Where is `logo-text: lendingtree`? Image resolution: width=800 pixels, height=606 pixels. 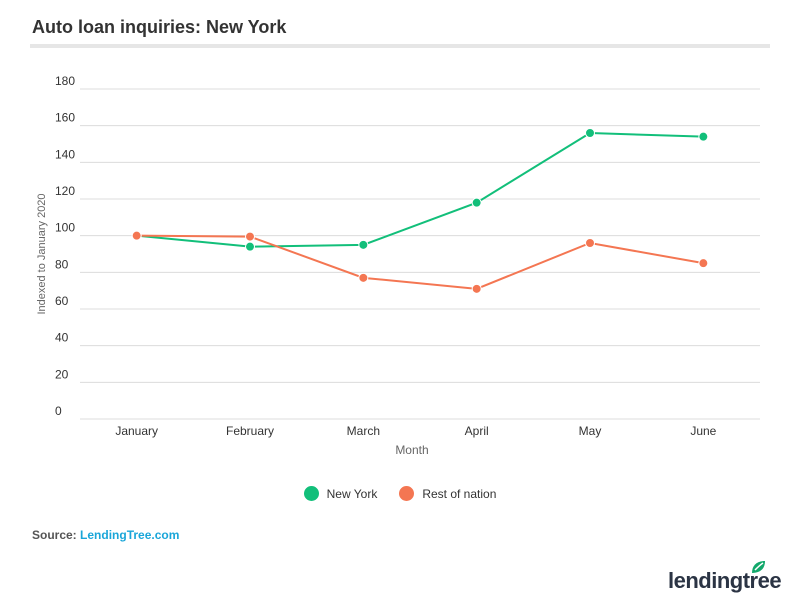 logo-text: lendingtree is located at coordinates (725, 580).